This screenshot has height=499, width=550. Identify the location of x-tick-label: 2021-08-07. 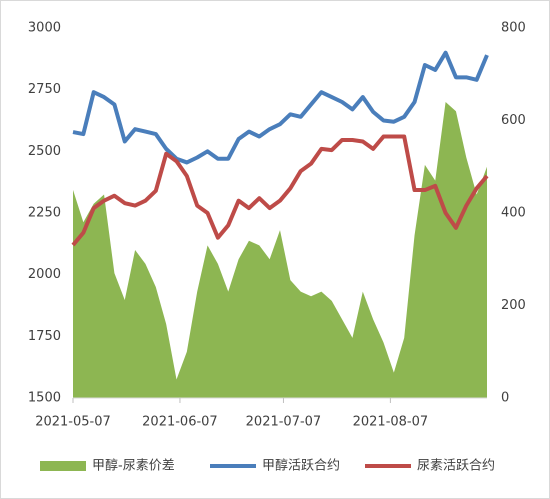
(391, 422).